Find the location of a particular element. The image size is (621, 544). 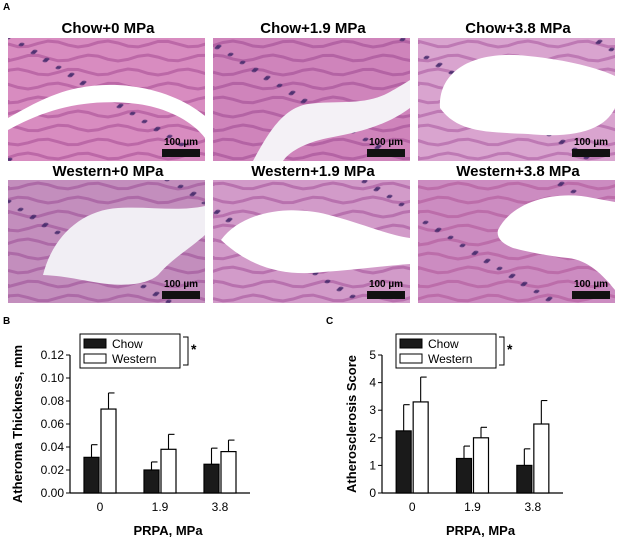

y-tick-label: 5 is located at coordinates (372, 355).